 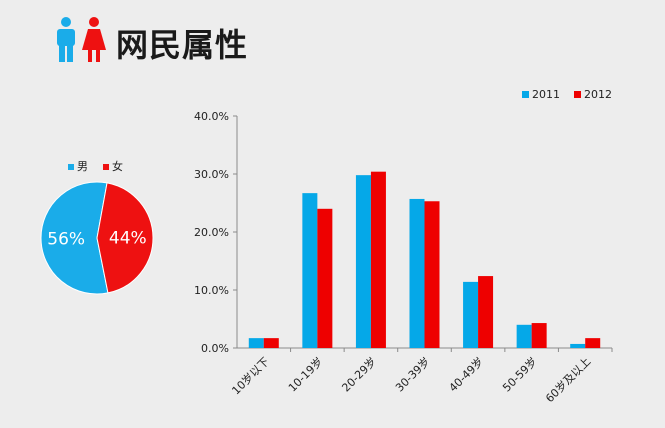 What do you see at coordinates (546, 94) in the screenshot?
I see `bar-legend-label: 2011` at bounding box center [546, 94].